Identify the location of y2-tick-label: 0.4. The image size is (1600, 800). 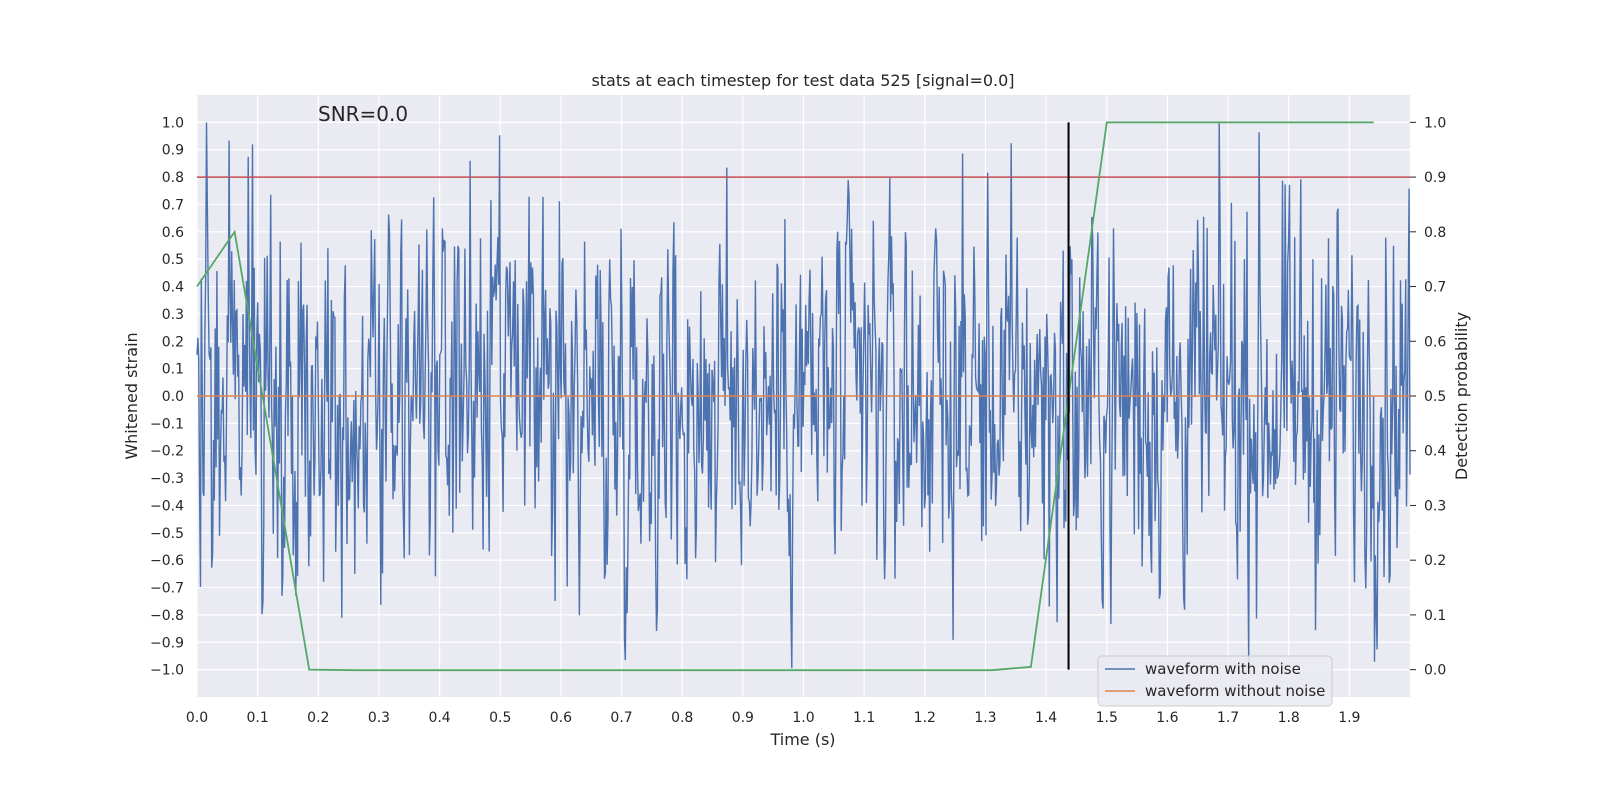
(1435, 452).